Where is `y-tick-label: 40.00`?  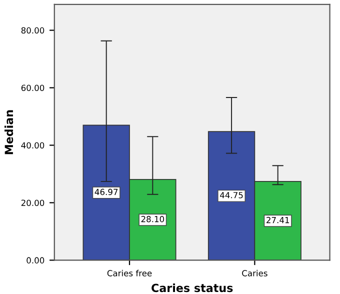
y-tick-label: 40.00 is located at coordinates (32, 145).